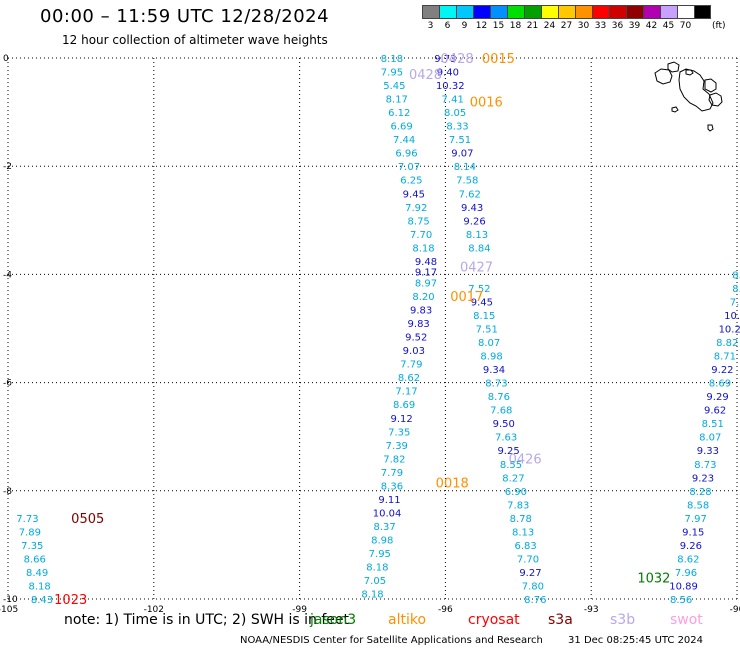 The image size is (740, 650). I want to click on wave-height-value: 7.70, so click(528, 559).